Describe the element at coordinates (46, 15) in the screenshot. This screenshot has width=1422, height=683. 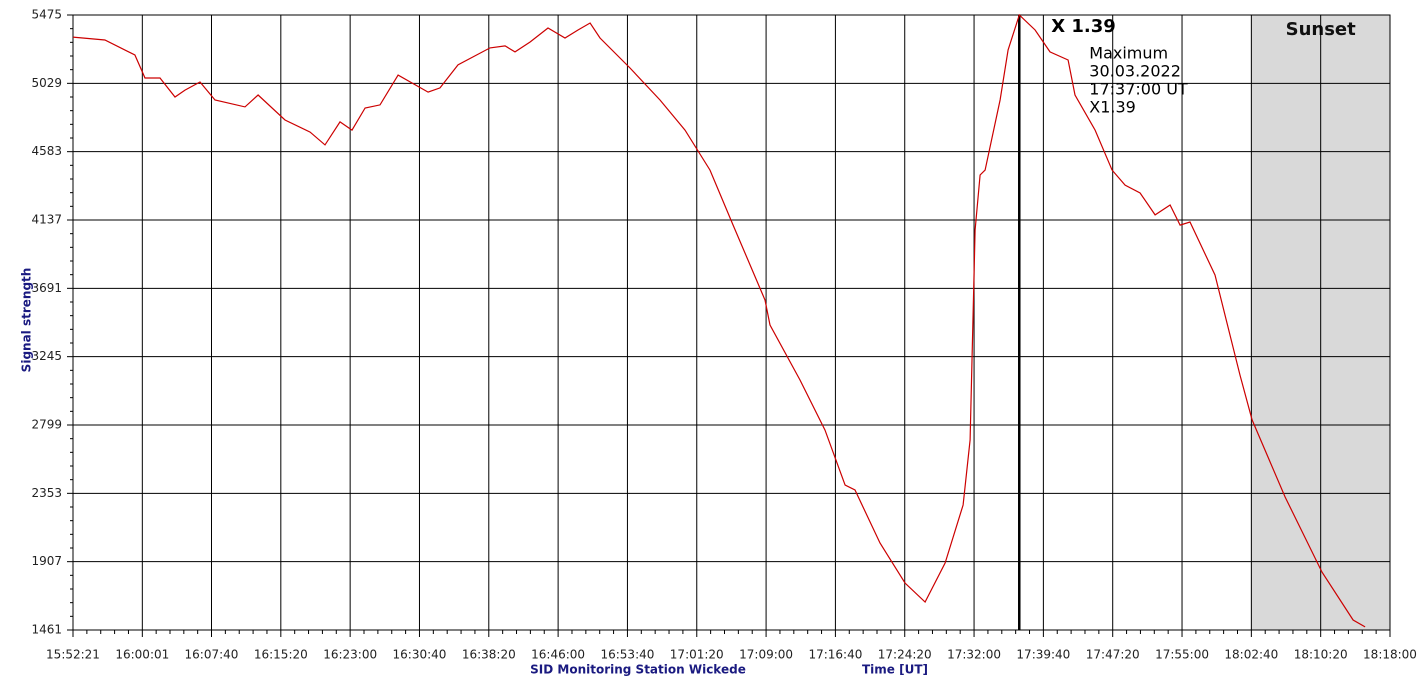
I see `y-tick-label: 5475` at that location.